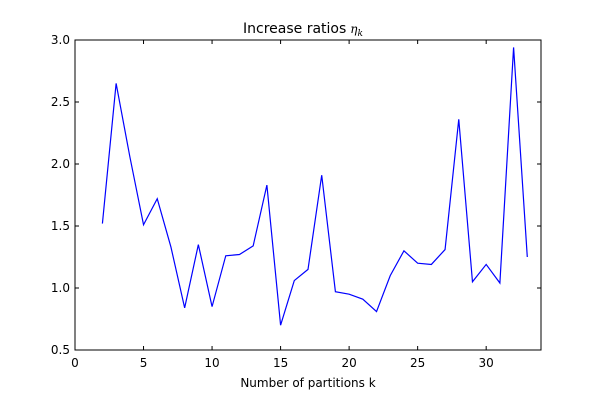 Image resolution: width=600 pixels, height=400 pixels. What do you see at coordinates (144, 363) in the screenshot?
I see `x-tick-label: 5` at bounding box center [144, 363].